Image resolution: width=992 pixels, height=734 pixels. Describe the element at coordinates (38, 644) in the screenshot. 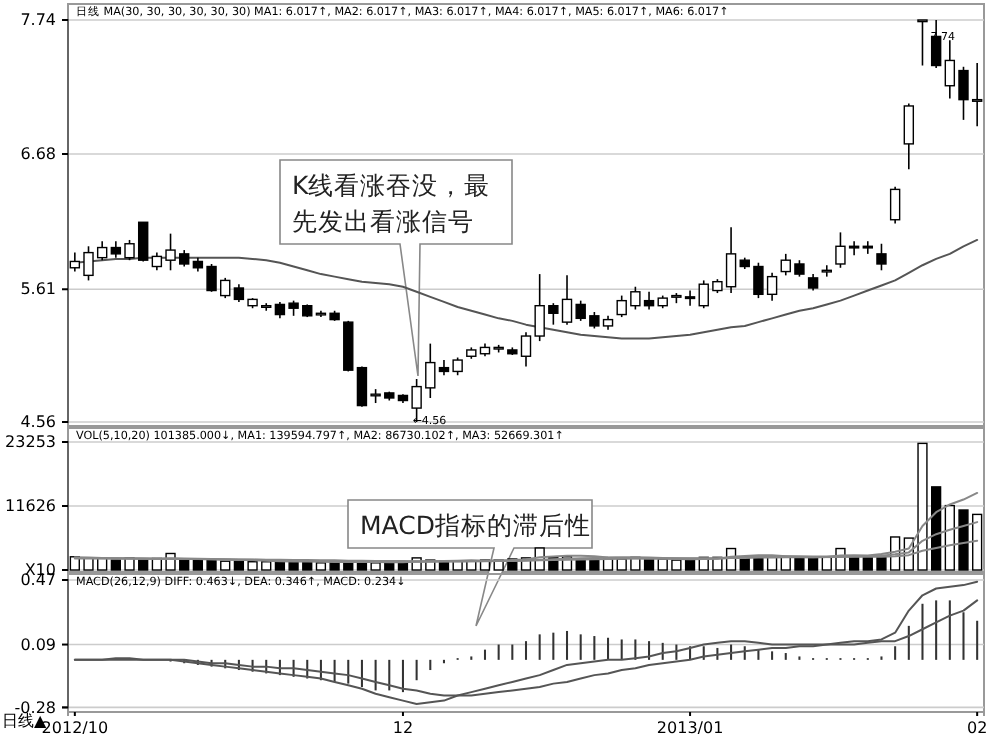

I see `y-tick-label: 0.09` at that location.